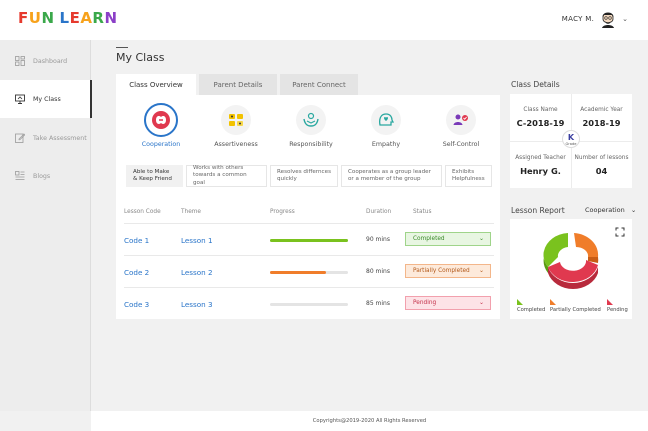 The image size is (648, 431). What do you see at coordinates (531, 310) in the screenshot?
I see `legend-label: Completed` at bounding box center [531, 310].